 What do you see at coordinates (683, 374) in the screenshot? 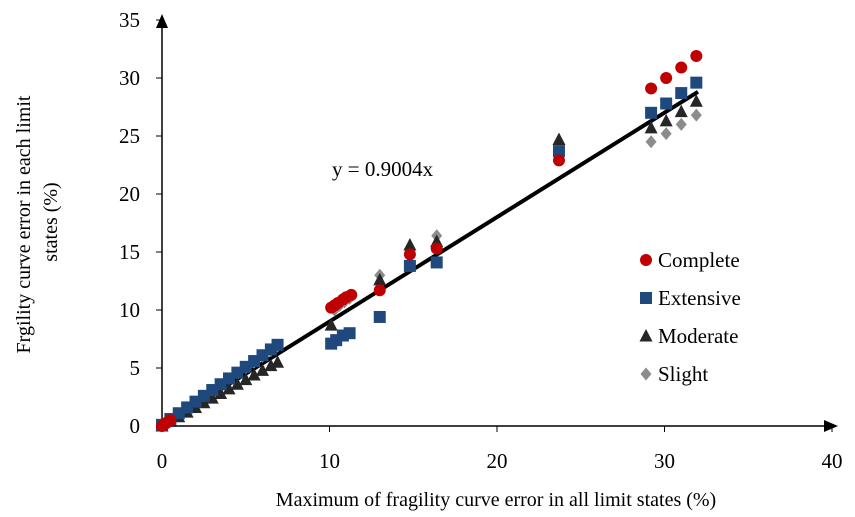
I see `legend-label: Slight` at bounding box center [683, 374].